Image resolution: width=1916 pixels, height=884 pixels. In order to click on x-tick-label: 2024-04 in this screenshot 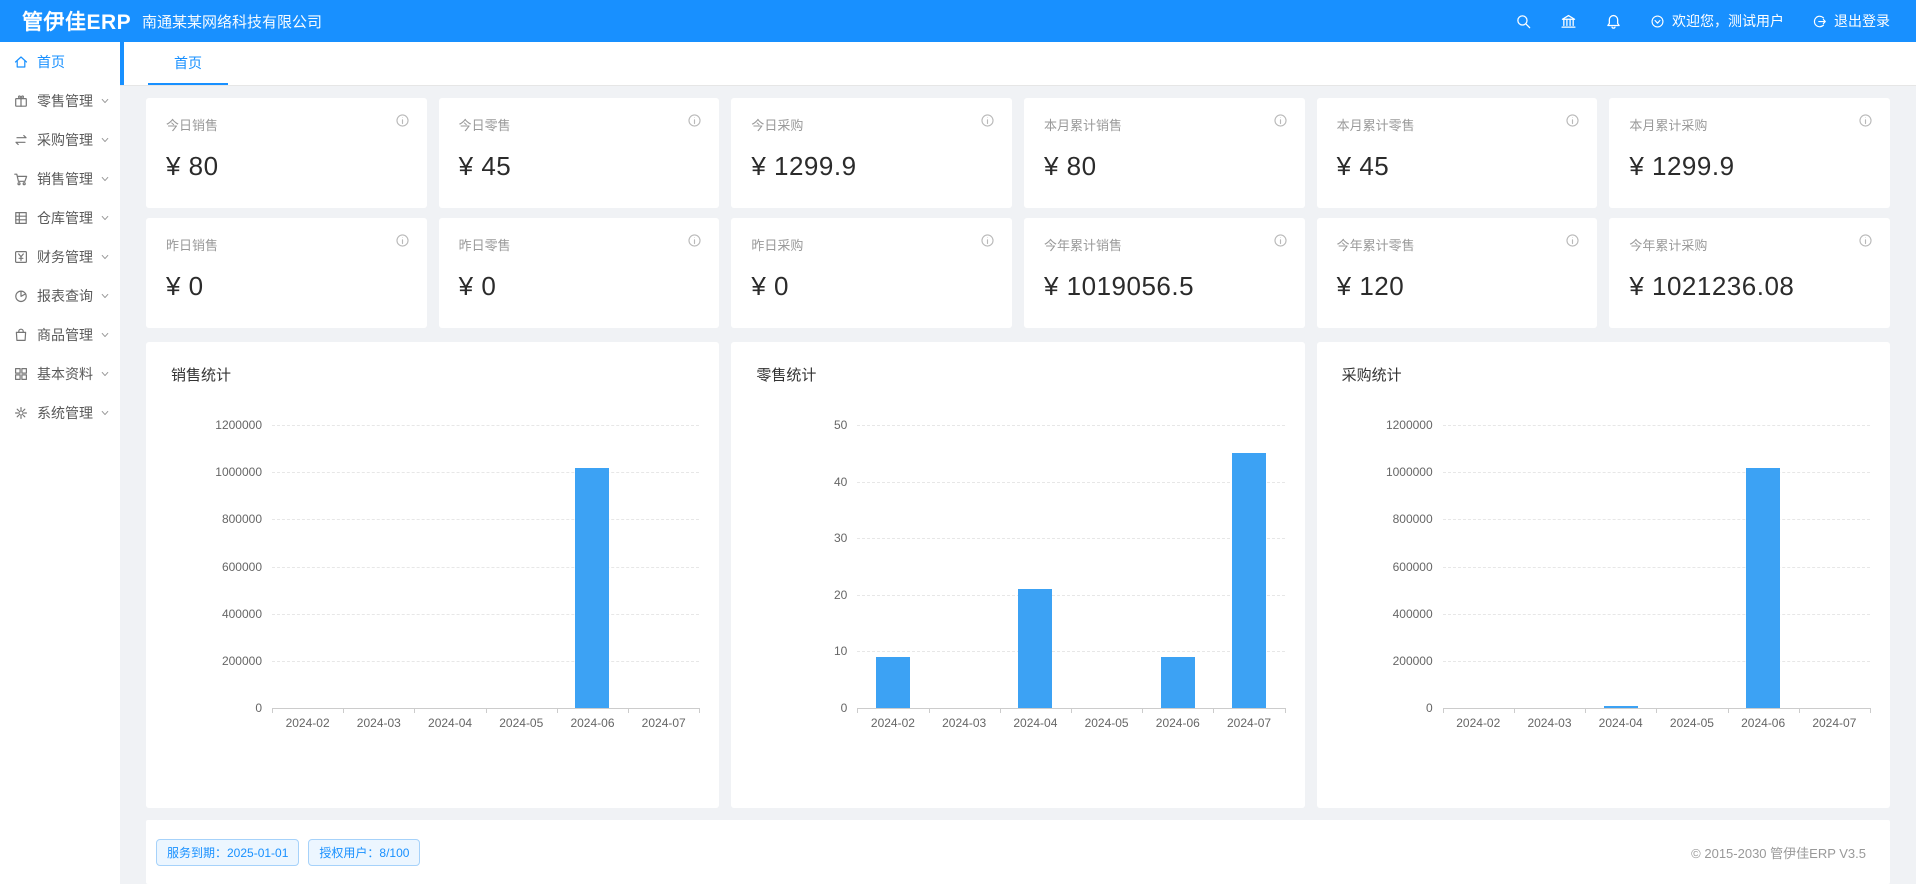, I will do `click(1620, 723)`.